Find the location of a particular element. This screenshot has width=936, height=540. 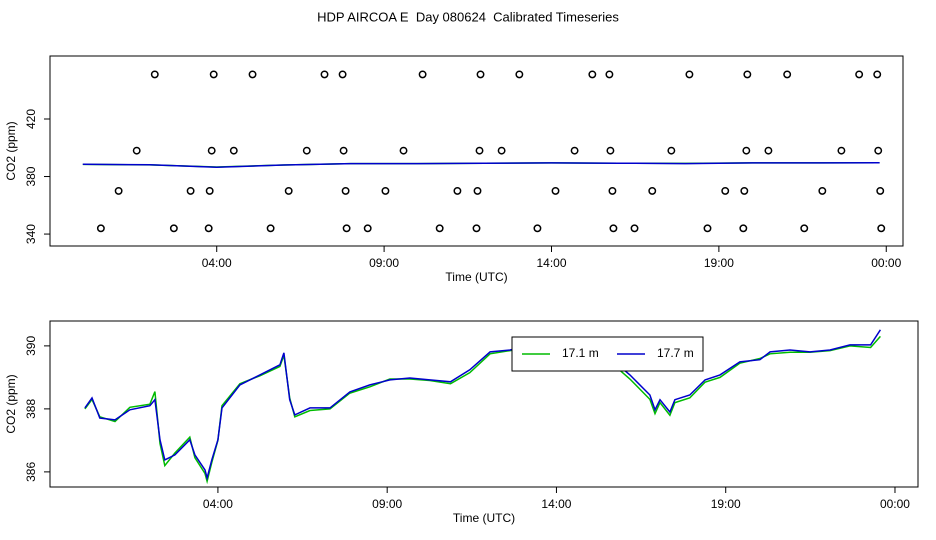

y-tick-label: 390 is located at coordinates (31, 346).